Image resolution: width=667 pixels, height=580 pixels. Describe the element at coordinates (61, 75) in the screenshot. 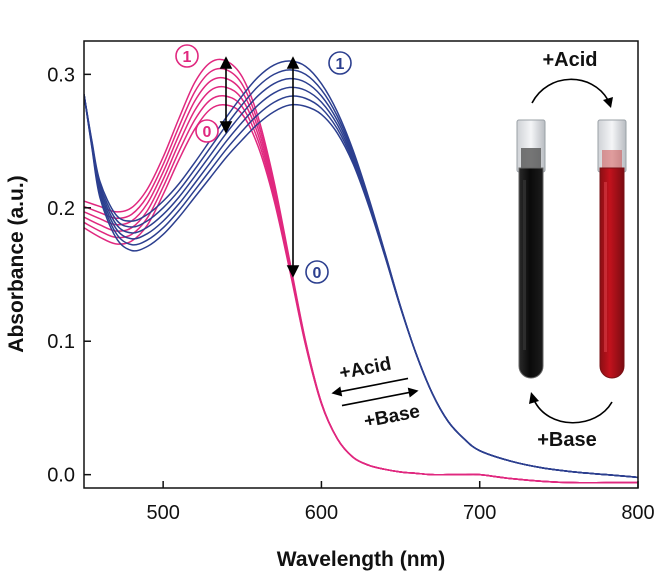

I see `y-tick-label: 0.3` at that location.